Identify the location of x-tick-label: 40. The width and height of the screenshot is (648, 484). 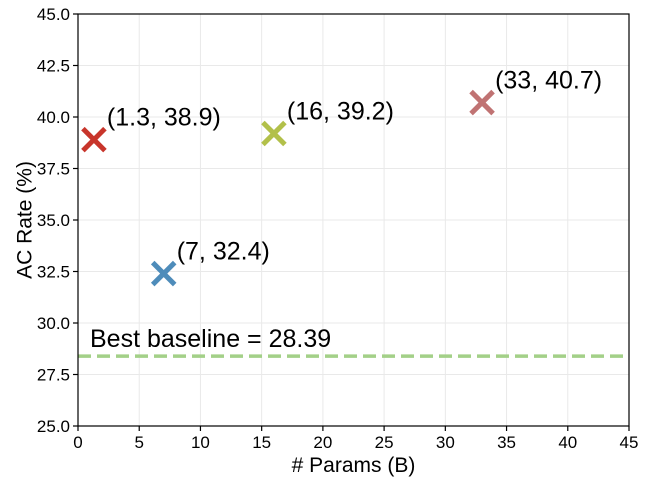
(567, 442).